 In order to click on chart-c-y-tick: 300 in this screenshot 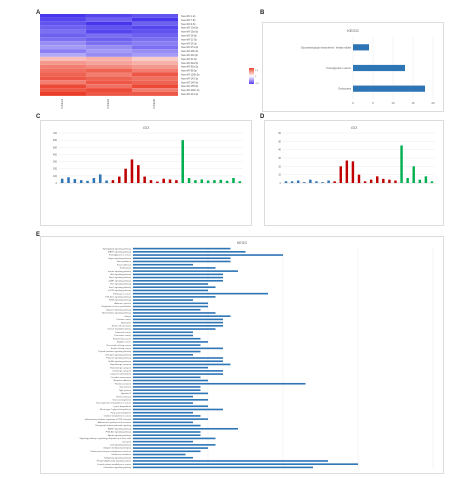, I will do `click(55, 162)`.